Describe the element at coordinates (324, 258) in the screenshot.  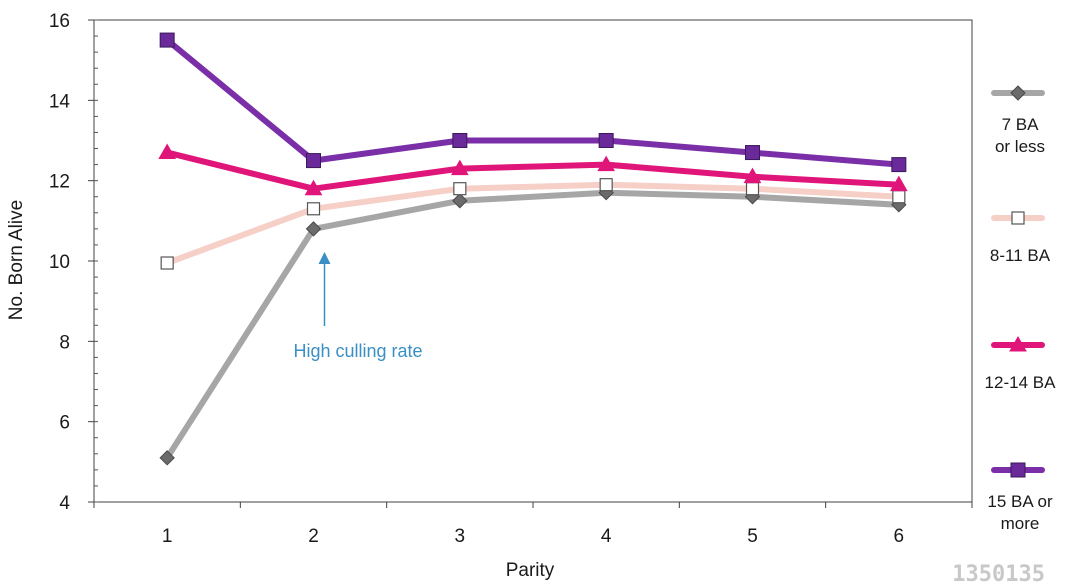
I see `annotation-arrowhead` at that location.